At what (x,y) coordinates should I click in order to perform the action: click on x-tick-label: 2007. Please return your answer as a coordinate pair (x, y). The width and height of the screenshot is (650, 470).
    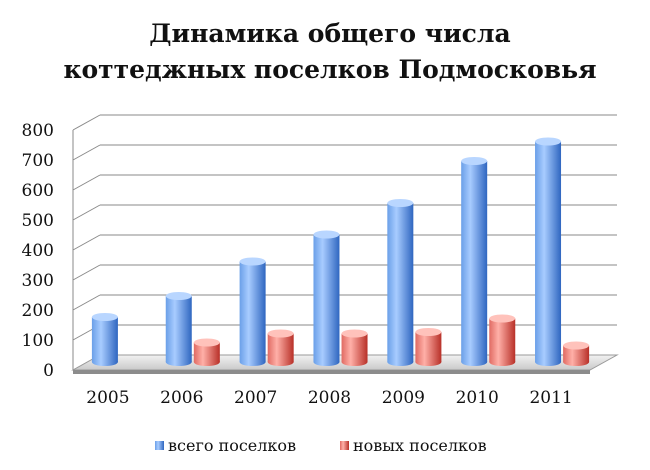
    Looking at the image, I should click on (255, 398).